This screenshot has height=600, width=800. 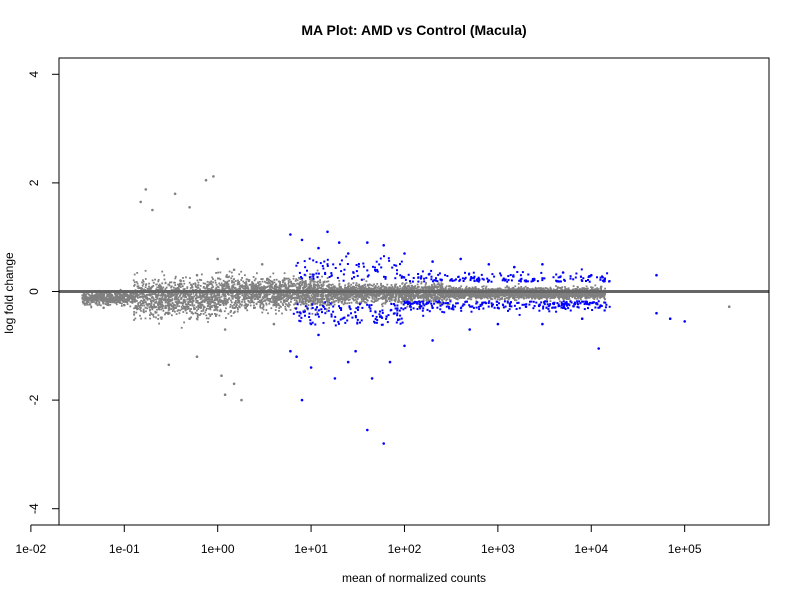 I want to click on x-tick-label: 1e+01, so click(x=311, y=549).